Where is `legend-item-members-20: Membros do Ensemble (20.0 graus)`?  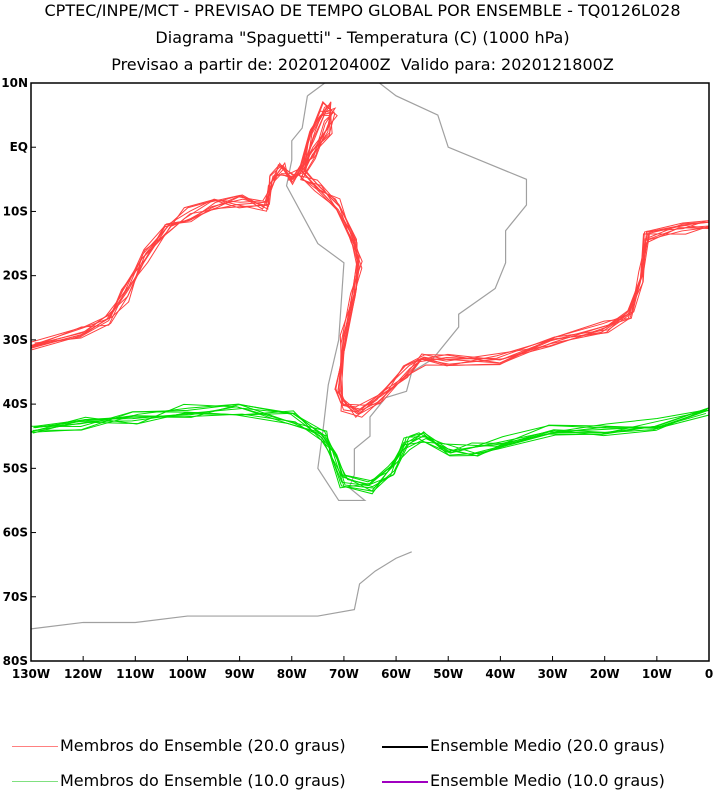 legend-item-members-20: Membros do Ensemble (20.0 graus) is located at coordinates (179, 745).